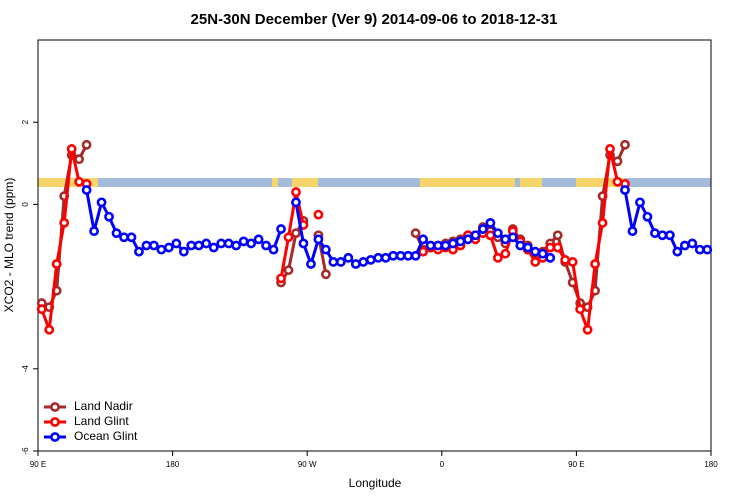 This screenshot has width=750, height=500. What do you see at coordinates (442, 464) in the screenshot?
I see `x-tick-label: 0` at bounding box center [442, 464].